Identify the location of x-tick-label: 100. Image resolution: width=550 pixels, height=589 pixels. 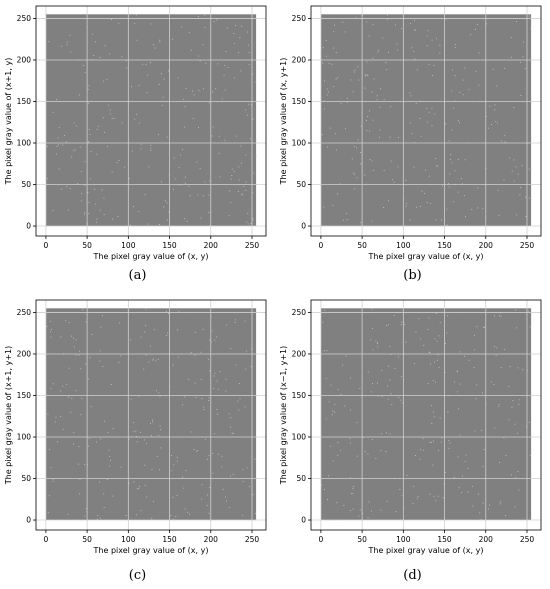
(128, 539).